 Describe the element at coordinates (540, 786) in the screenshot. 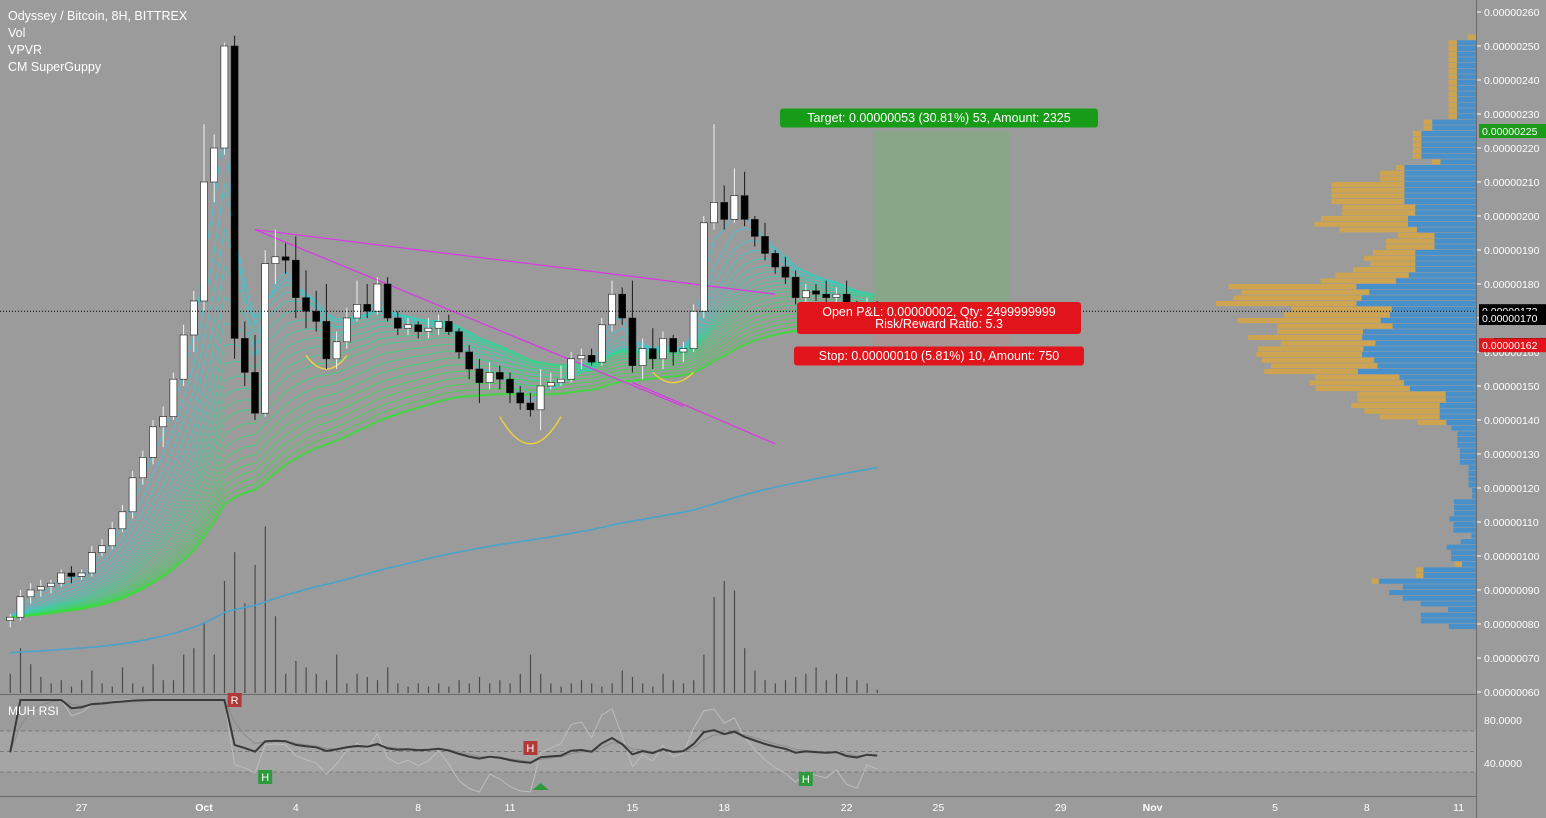

I see `rsi-pivot-arrow` at that location.